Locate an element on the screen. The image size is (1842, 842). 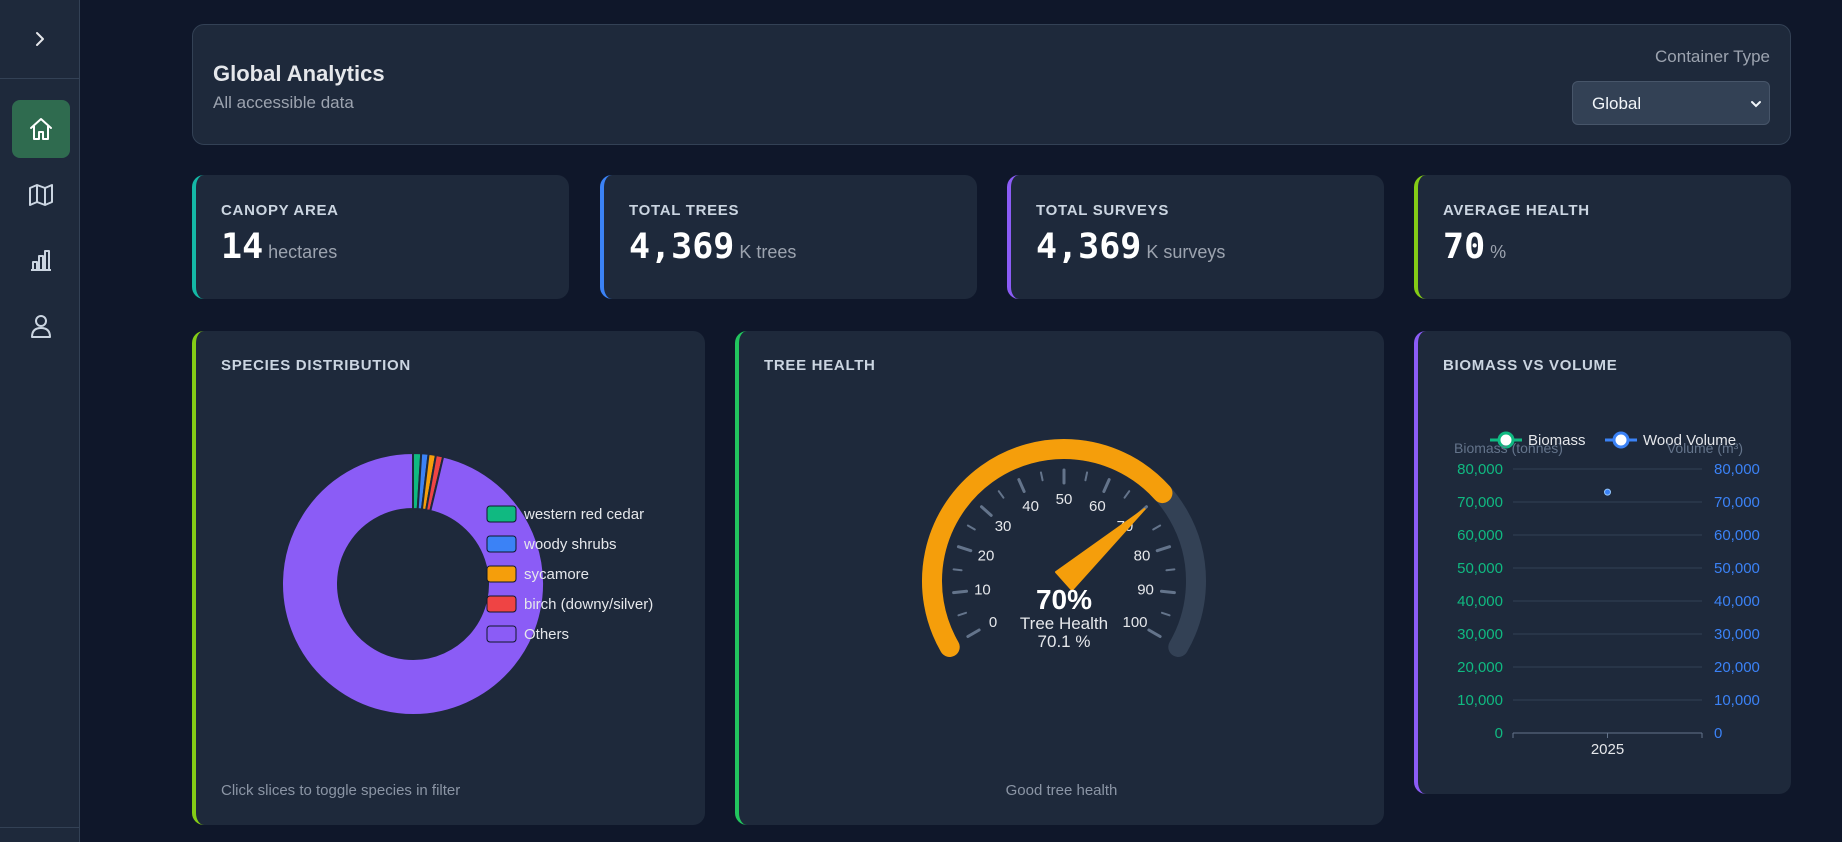
user-icon is located at coordinates (41, 326).